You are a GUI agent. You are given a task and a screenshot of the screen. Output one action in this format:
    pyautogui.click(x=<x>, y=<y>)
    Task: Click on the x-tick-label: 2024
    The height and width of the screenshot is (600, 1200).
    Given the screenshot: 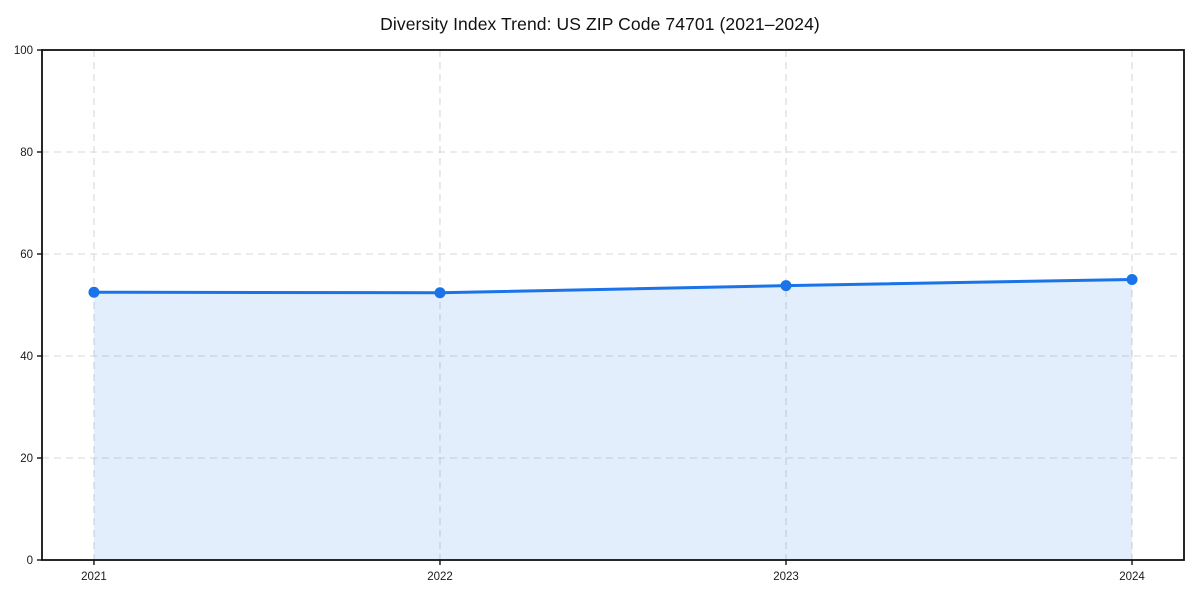 What is the action you would take?
    pyautogui.click(x=1132, y=577)
    